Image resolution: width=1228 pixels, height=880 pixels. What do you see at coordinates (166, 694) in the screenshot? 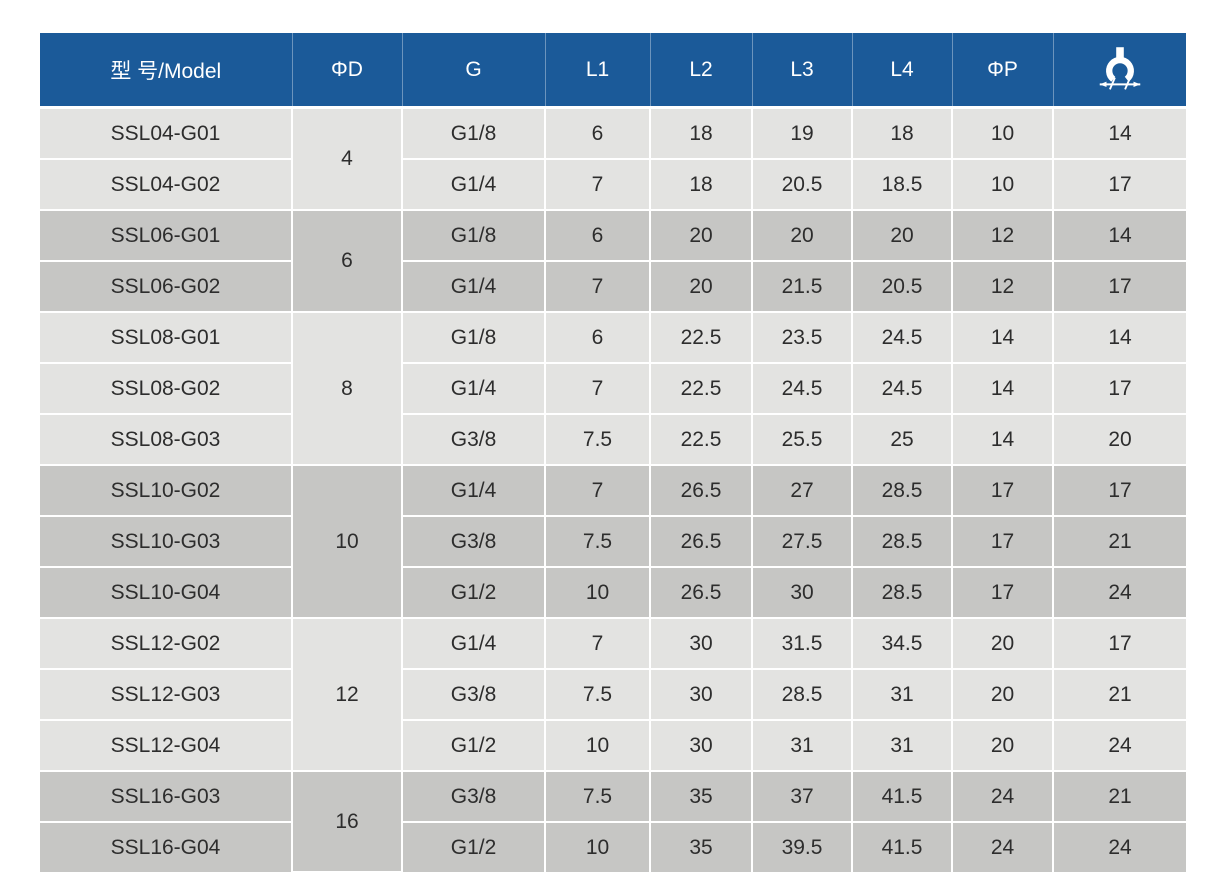
I see `model-cell: SSL12-G03` at bounding box center [166, 694].